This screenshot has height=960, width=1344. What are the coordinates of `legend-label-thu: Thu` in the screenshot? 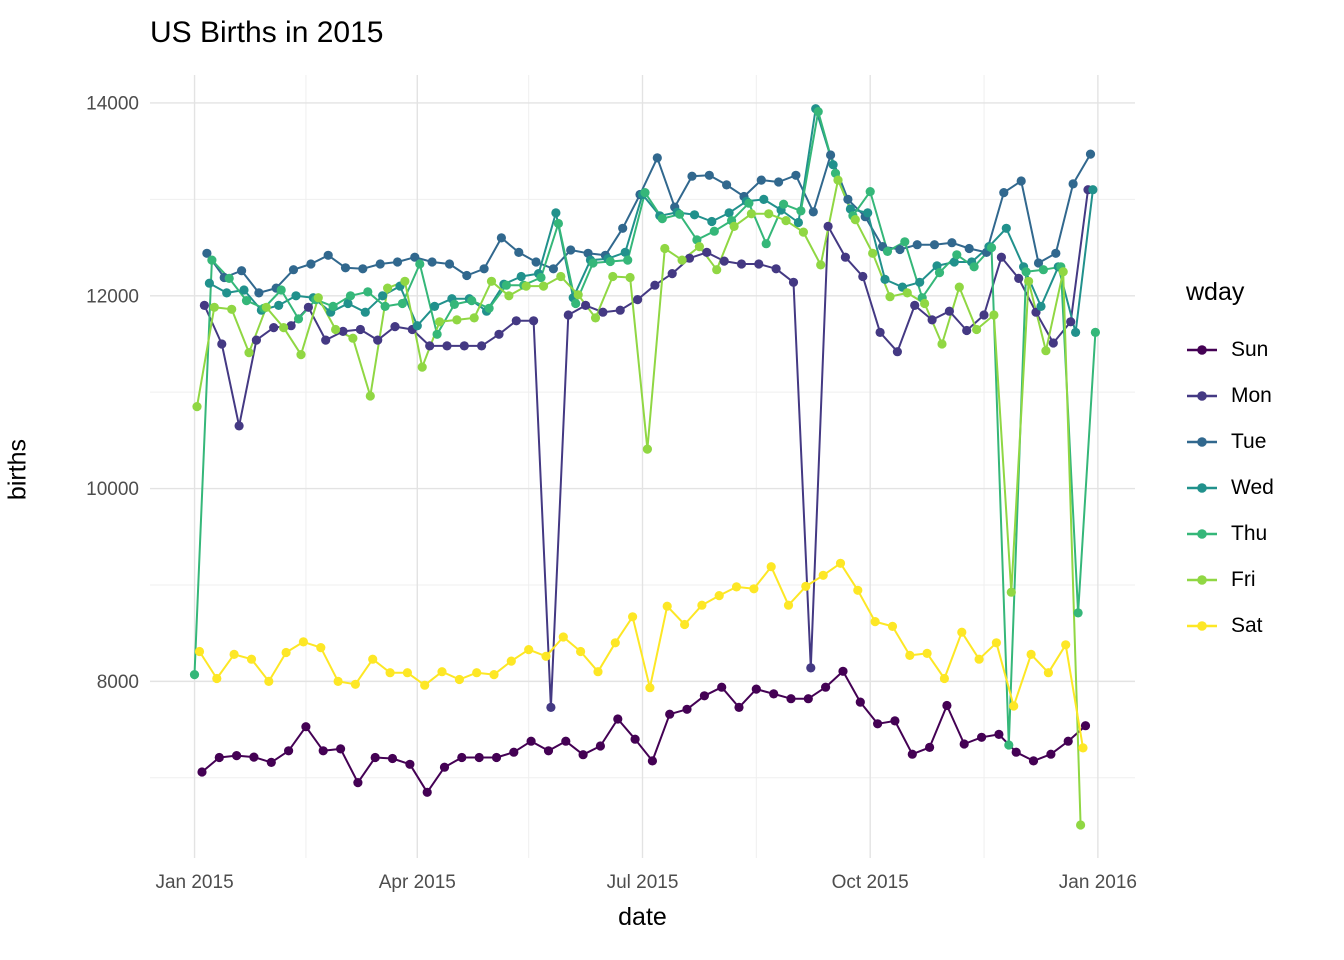 It's located at (1249, 533).